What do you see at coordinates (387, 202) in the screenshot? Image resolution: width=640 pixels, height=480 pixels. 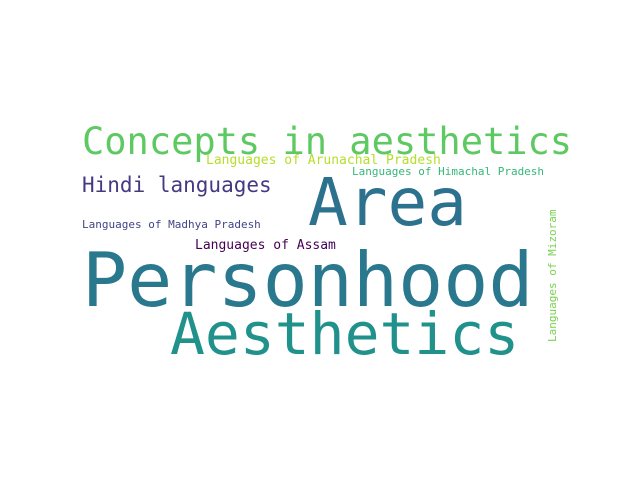 I see `word-area: Area` at bounding box center [387, 202].